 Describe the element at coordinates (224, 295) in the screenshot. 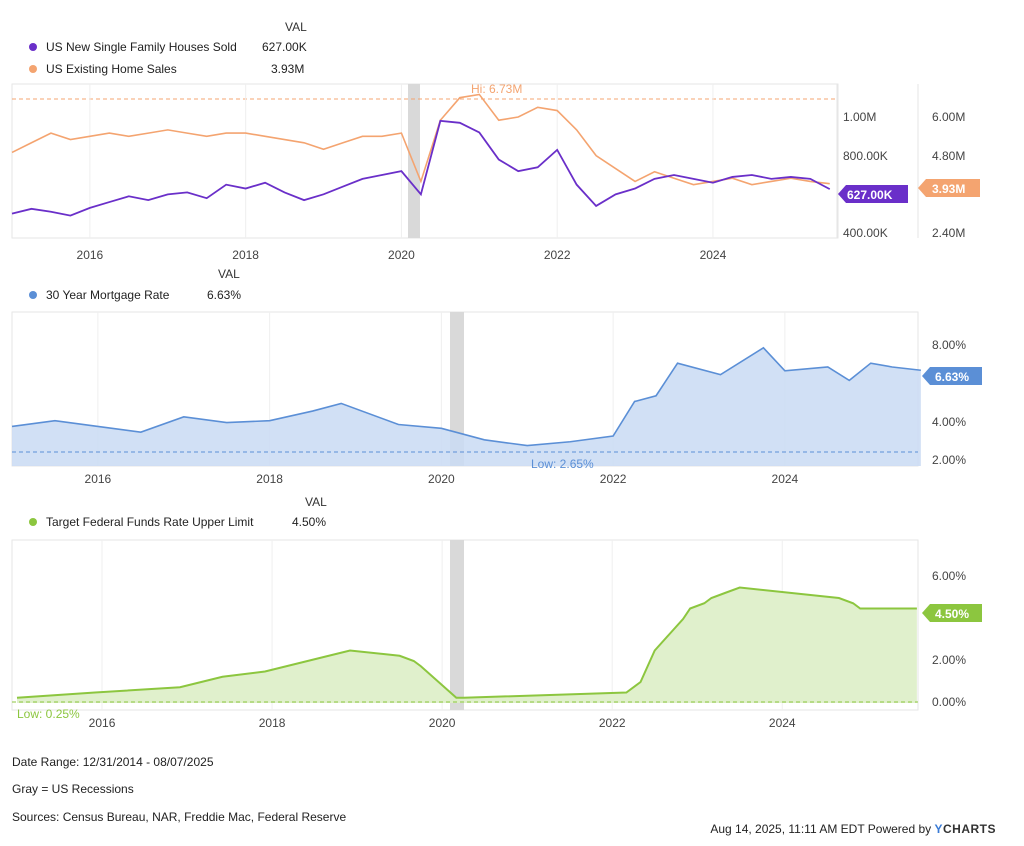

I see `legend-value-mortgage: 6.63%` at that location.